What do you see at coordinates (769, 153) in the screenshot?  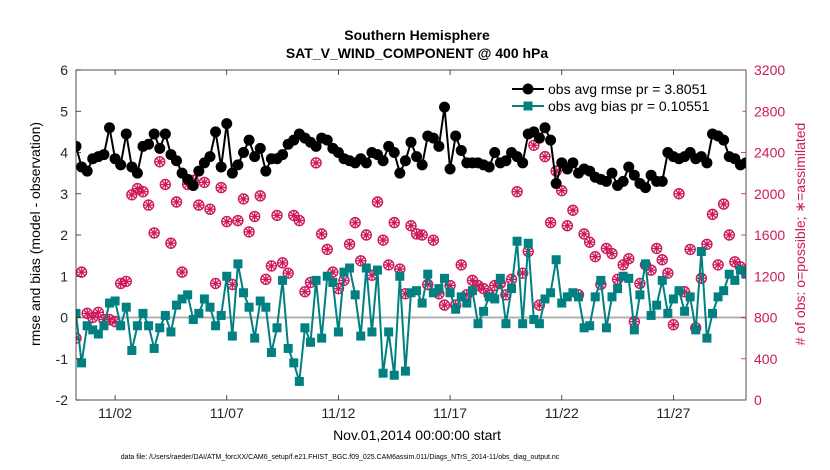 I see `y-tick-label-right: 2400` at bounding box center [769, 153].